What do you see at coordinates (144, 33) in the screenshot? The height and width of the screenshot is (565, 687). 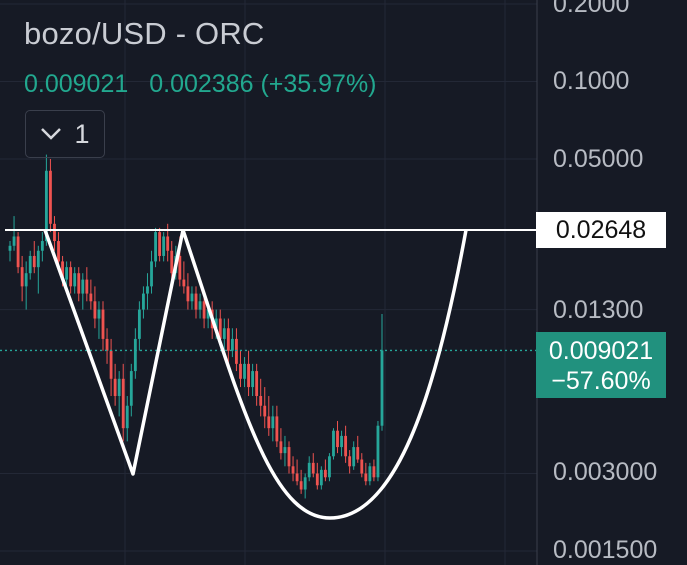 I see `symbol-title: bozo/USD - ORC` at bounding box center [144, 33].